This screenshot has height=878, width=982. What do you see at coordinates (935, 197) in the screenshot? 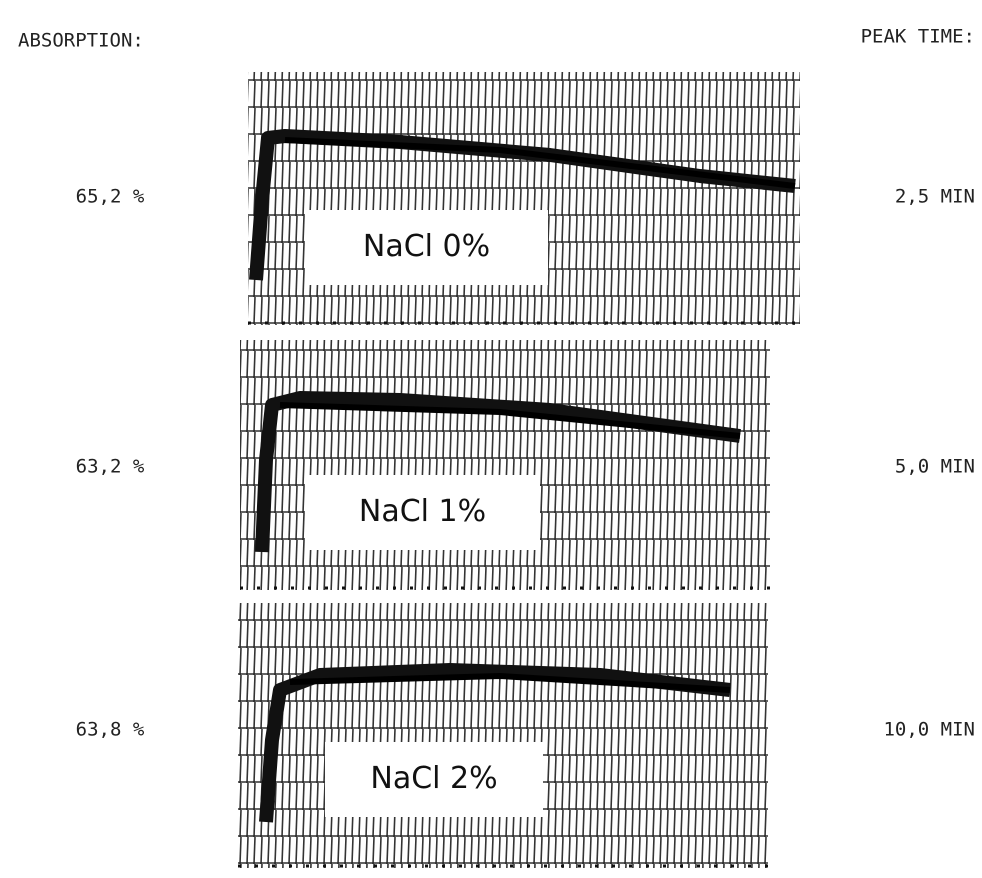
I see `peak-time-value: 2,5 MIN` at bounding box center [935, 197].